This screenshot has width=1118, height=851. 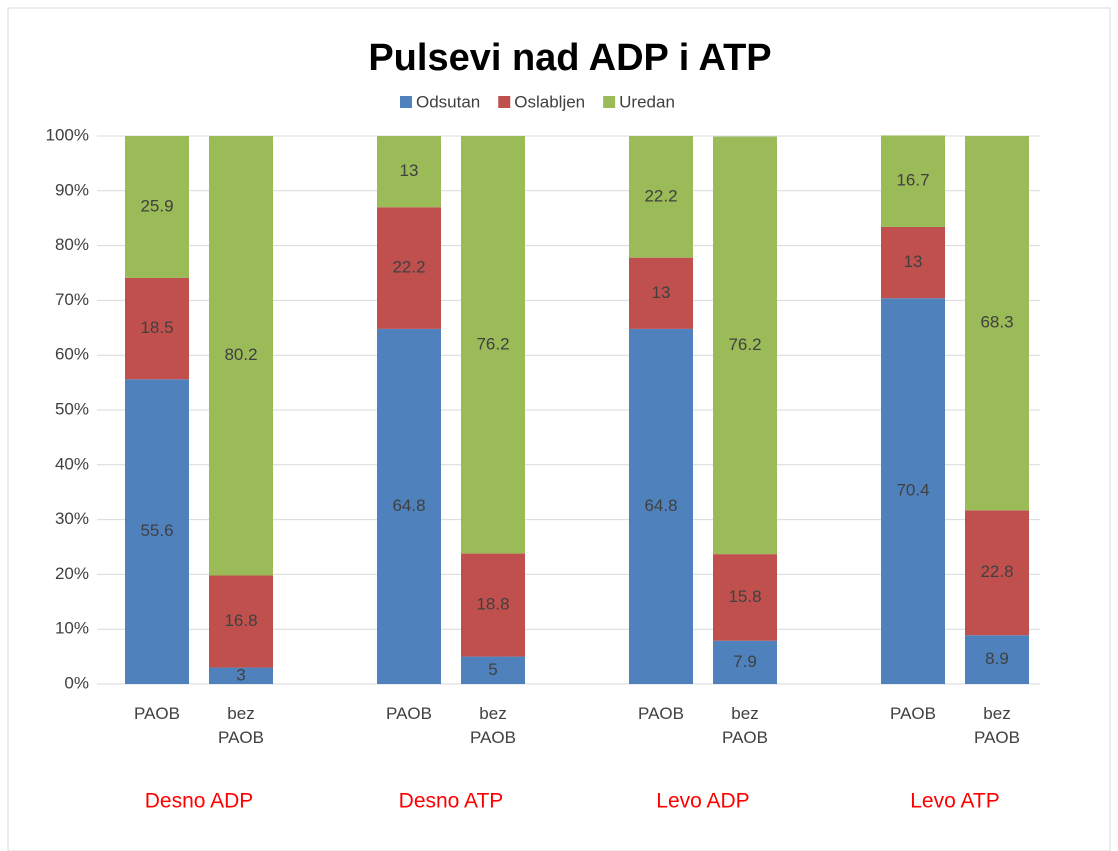 I want to click on data-label: 16.8, so click(x=240, y=620).